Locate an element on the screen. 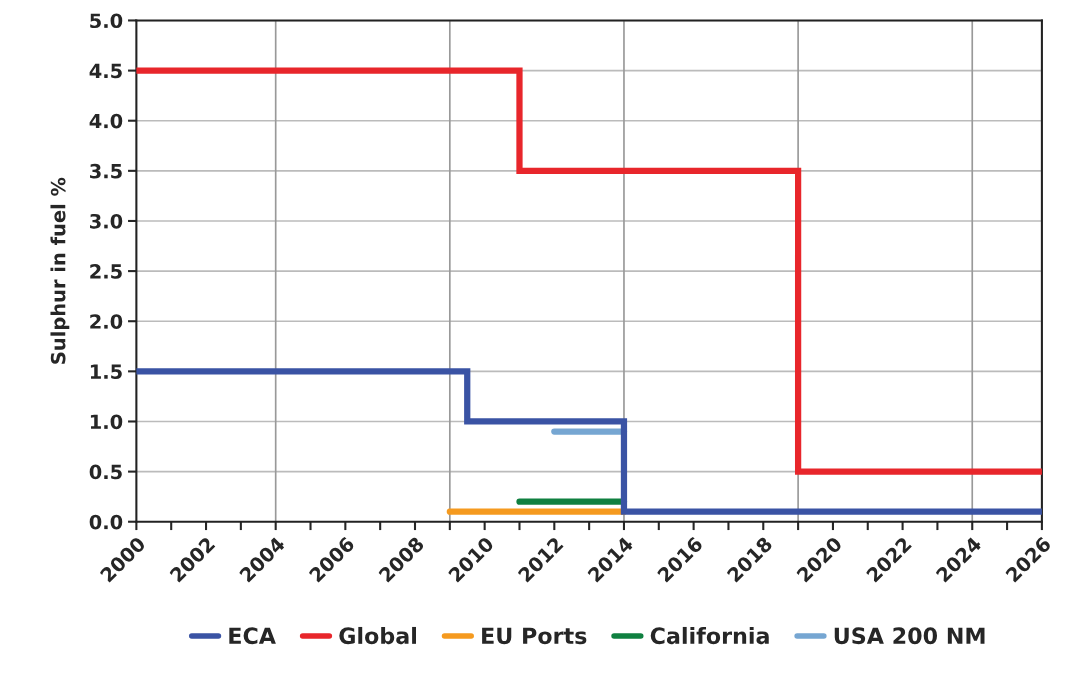 This screenshot has width=1091, height=682. y-tick-label: 2.0 is located at coordinates (106, 321).